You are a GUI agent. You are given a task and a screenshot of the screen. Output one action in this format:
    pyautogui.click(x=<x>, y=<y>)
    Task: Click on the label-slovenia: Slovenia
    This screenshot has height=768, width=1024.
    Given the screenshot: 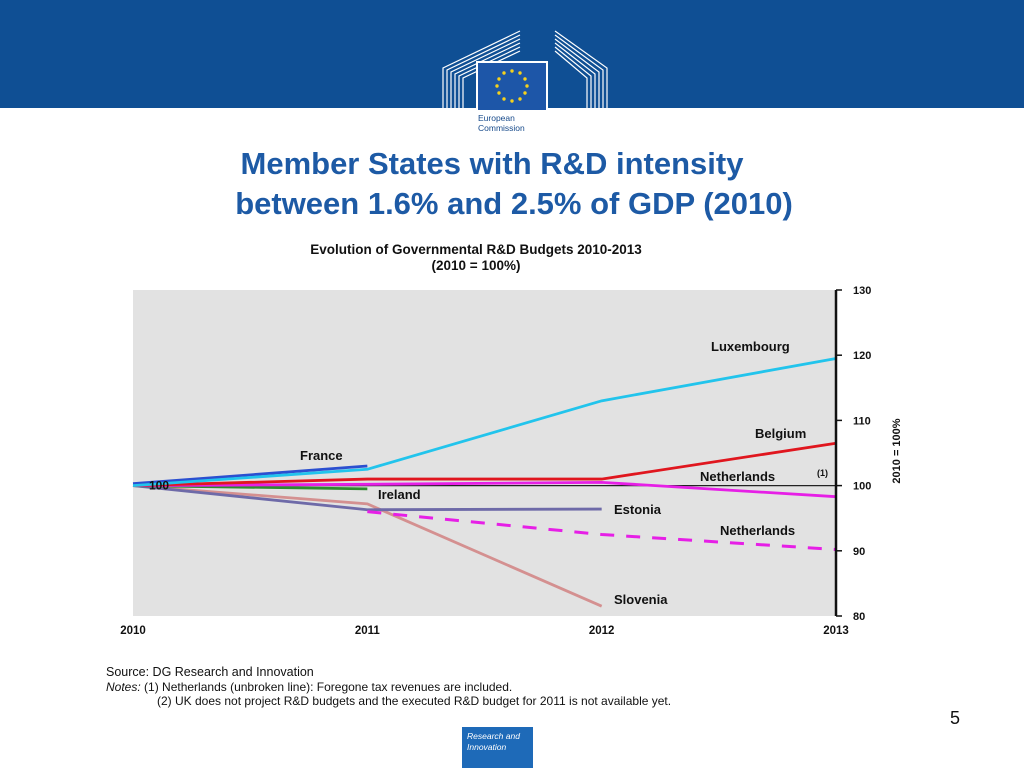 What is the action you would take?
    pyautogui.click(x=641, y=599)
    